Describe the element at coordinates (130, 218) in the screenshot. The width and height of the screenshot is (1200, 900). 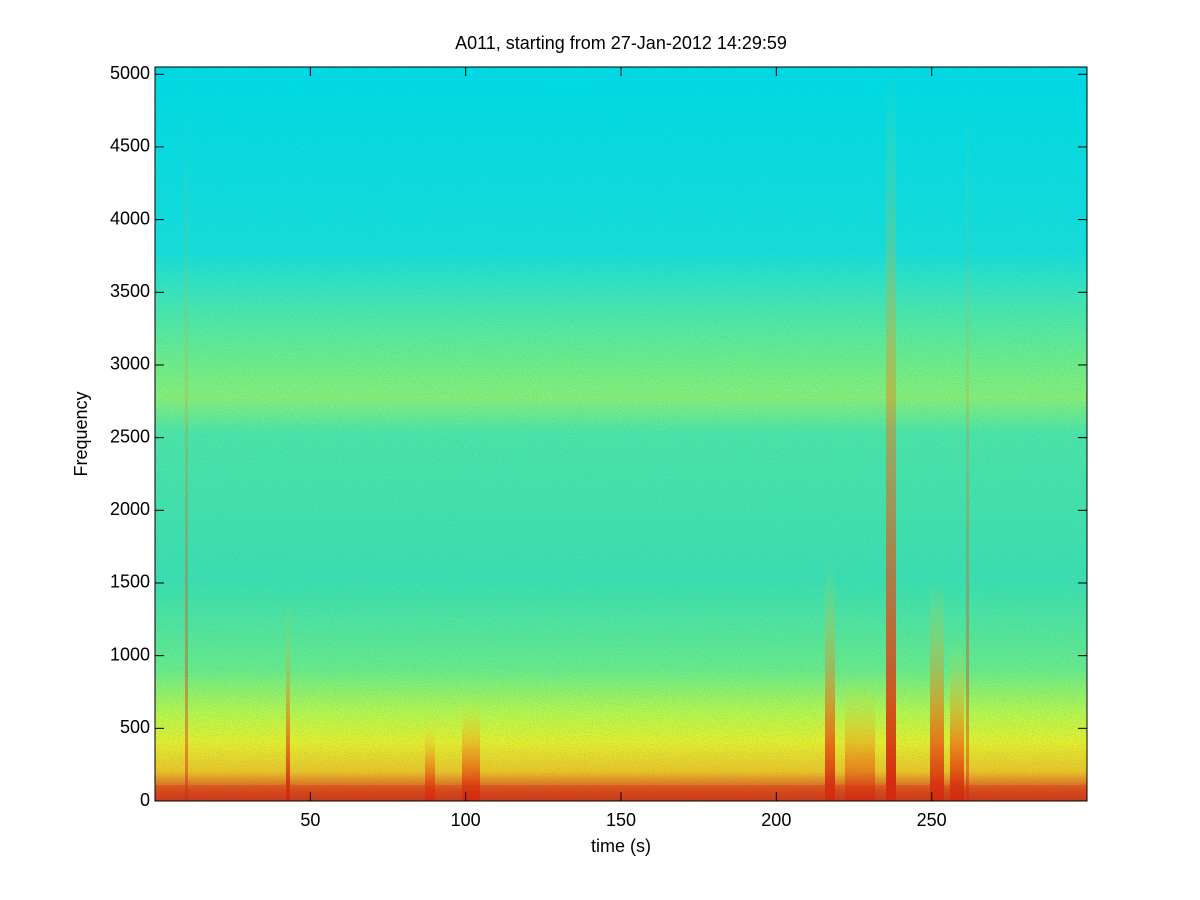
I see `y-tick-label: 4000` at that location.